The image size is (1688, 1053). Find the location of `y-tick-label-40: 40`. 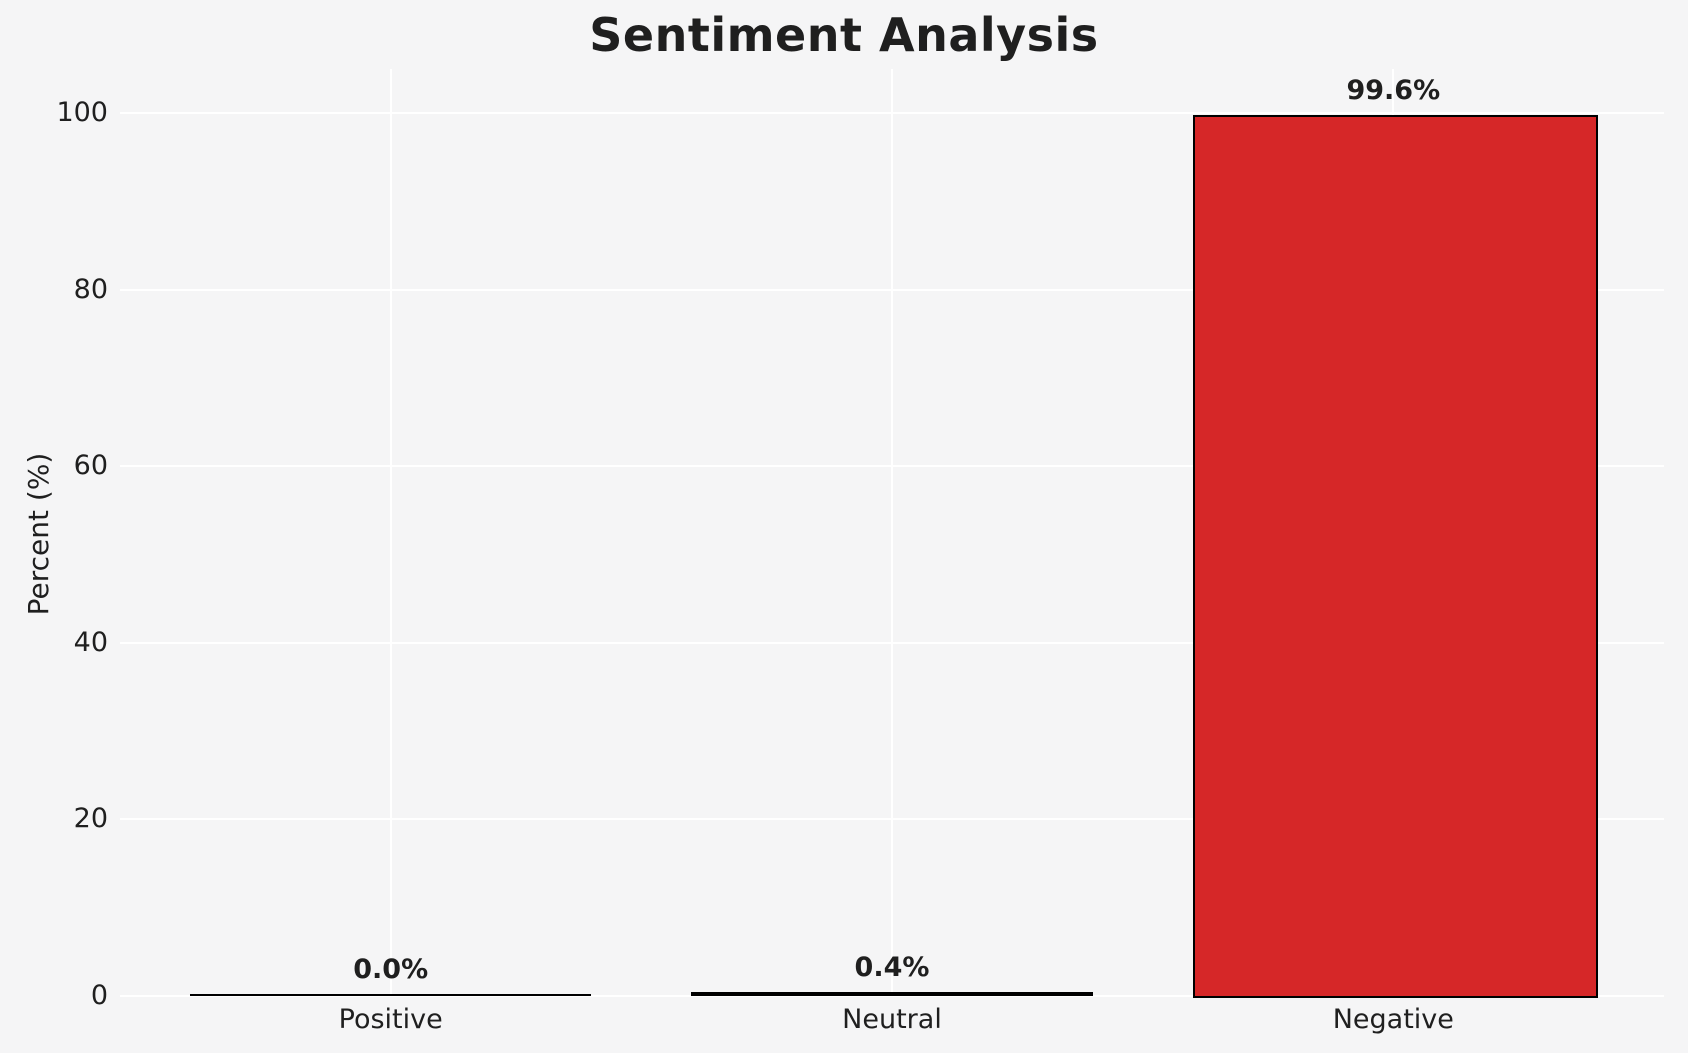

y-tick-label-40: 40 is located at coordinates (90, 642).